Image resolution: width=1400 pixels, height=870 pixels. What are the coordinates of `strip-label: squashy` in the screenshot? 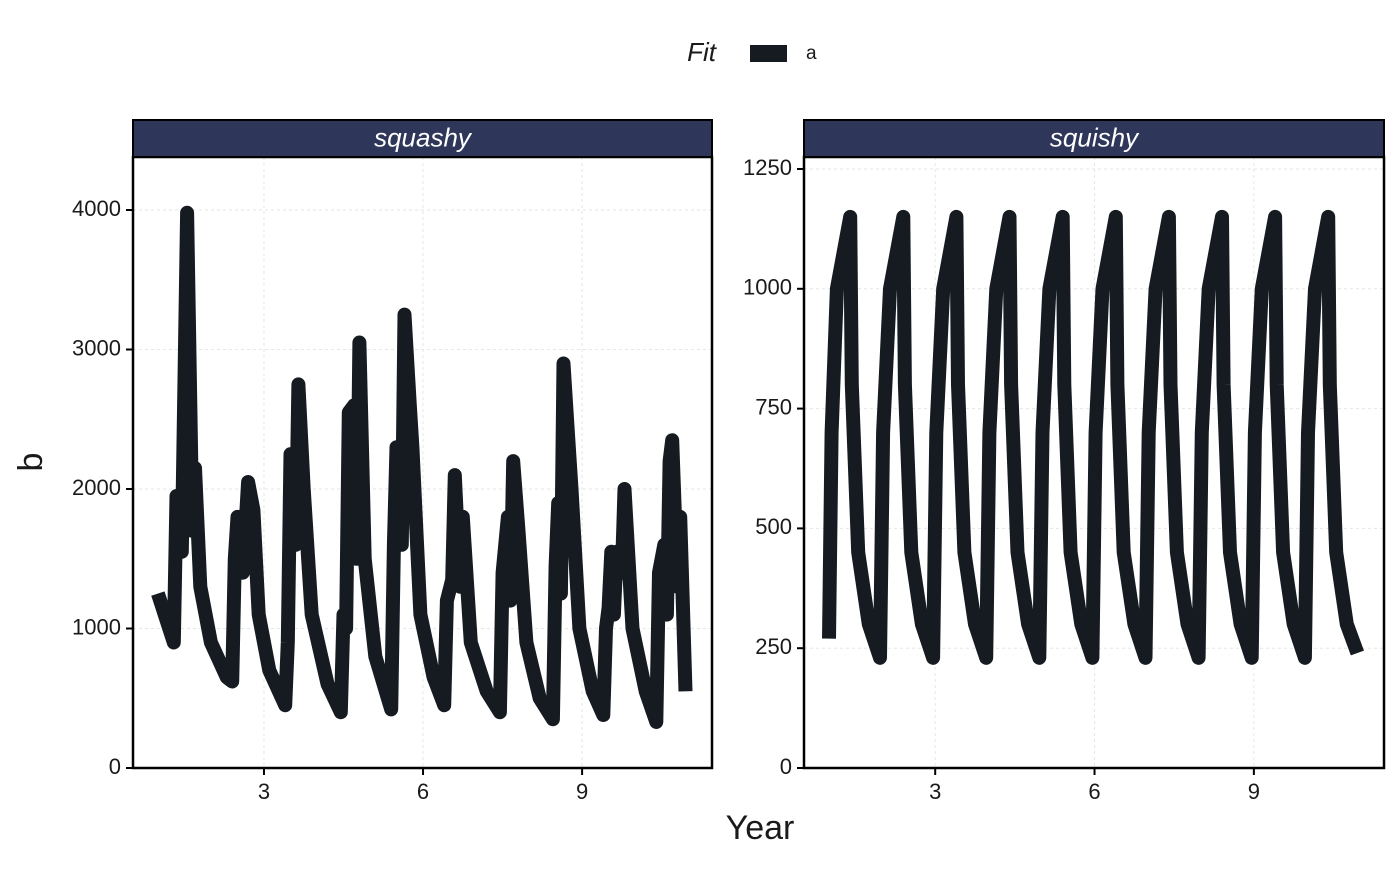 It's located at (423, 137).